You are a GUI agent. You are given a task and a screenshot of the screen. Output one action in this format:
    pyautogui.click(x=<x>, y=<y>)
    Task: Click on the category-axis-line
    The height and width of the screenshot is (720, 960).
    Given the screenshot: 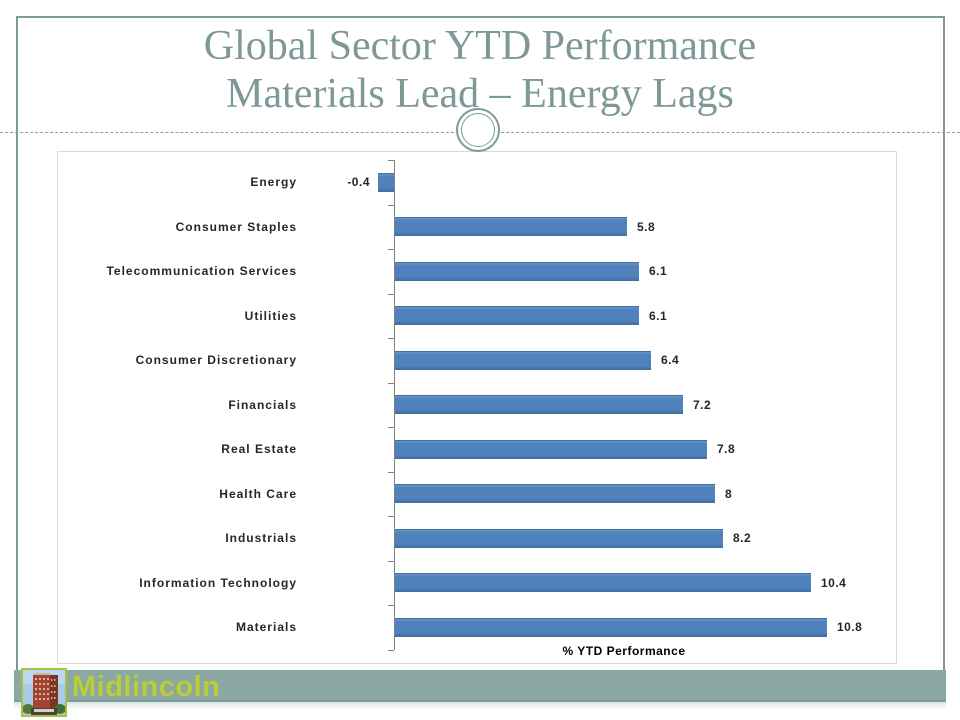 What is the action you would take?
    pyautogui.click(x=394, y=405)
    